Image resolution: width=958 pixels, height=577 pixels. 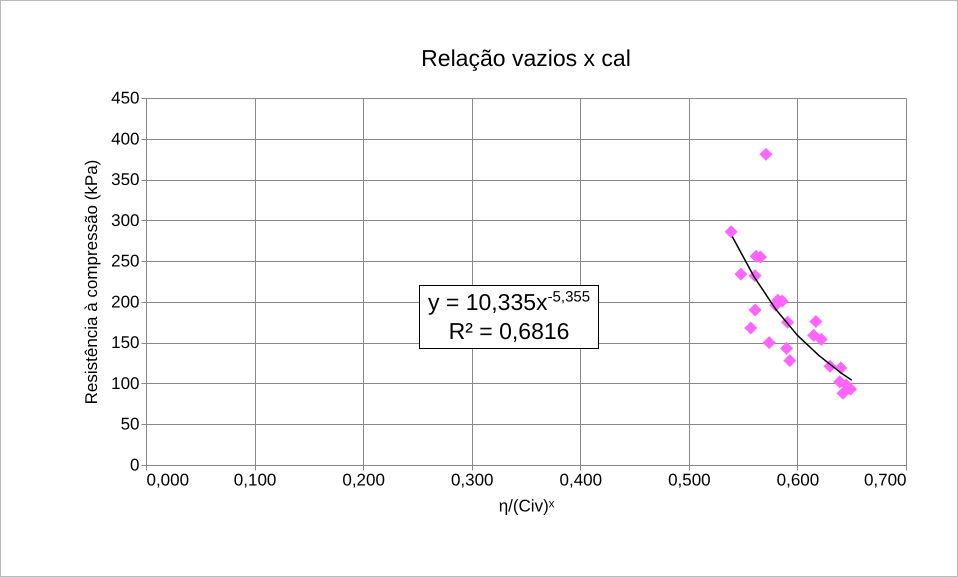 What do you see at coordinates (125, 180) in the screenshot?
I see `y-tick-label: 350` at bounding box center [125, 180].